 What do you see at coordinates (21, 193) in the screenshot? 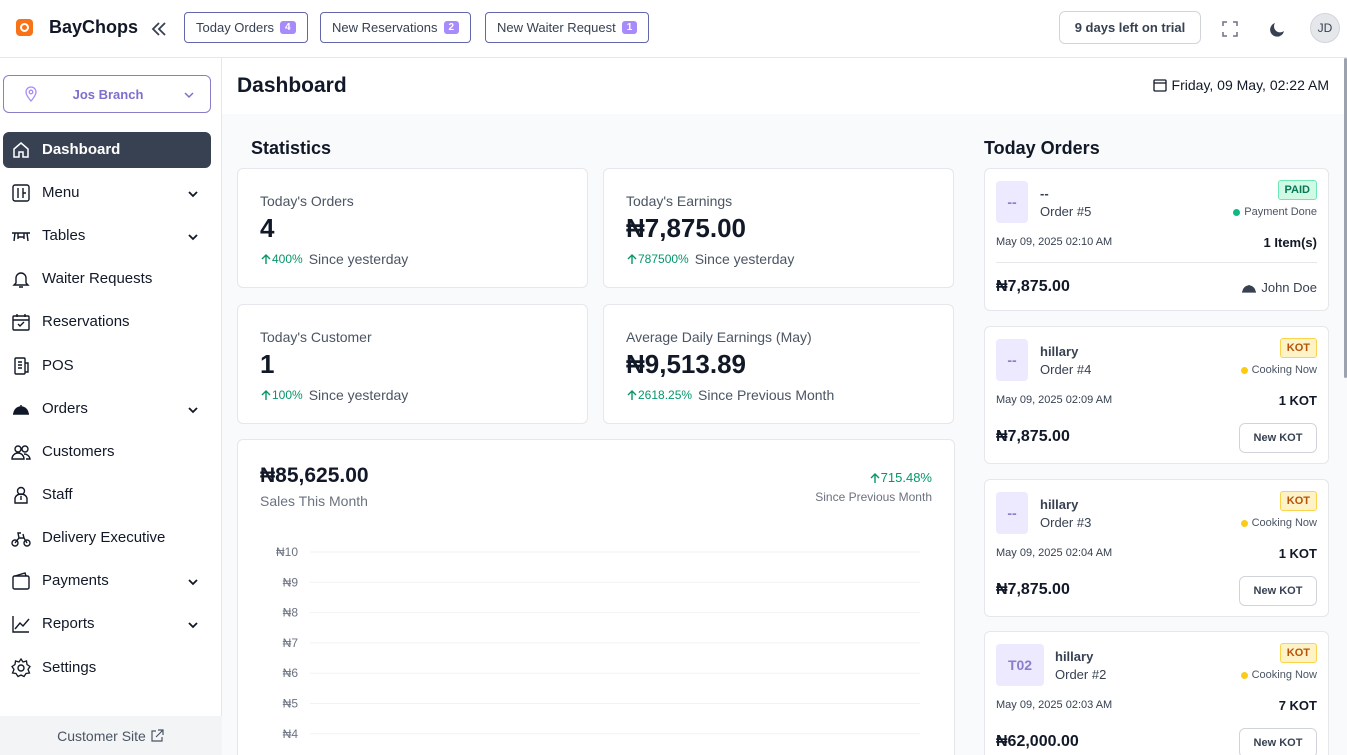
I see `menu-icon` at bounding box center [21, 193].